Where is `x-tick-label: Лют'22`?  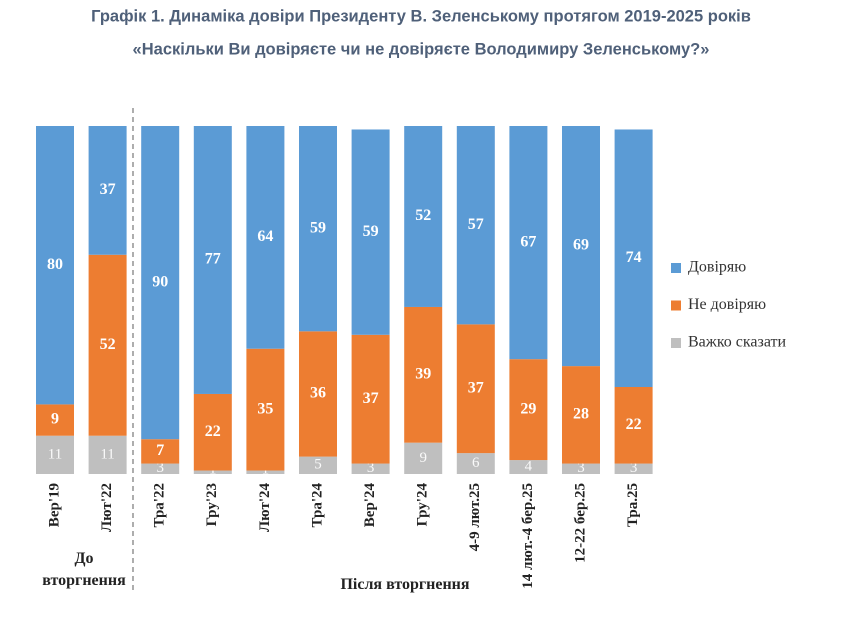
x-tick-label: Лют'22 is located at coordinates (107, 507).